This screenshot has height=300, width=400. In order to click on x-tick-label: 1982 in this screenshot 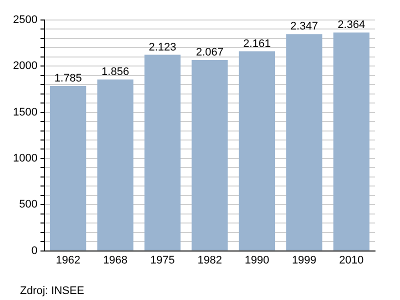, I will do `click(209, 260)`.